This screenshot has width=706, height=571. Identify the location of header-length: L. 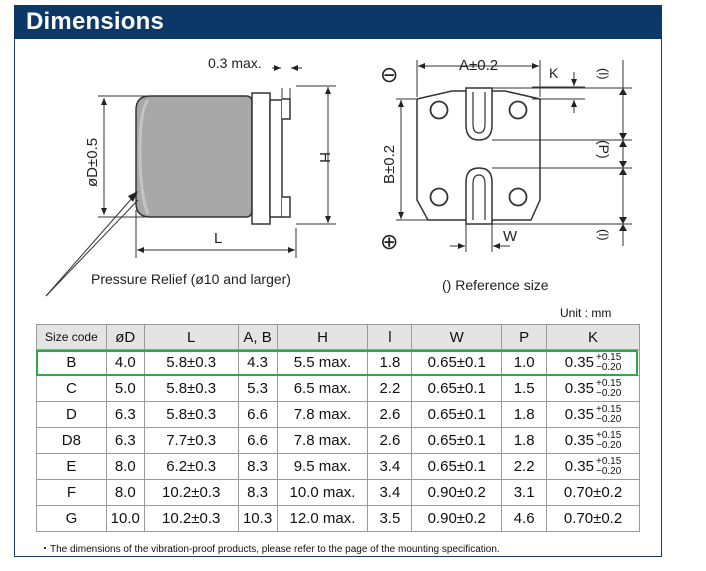
(191, 337).